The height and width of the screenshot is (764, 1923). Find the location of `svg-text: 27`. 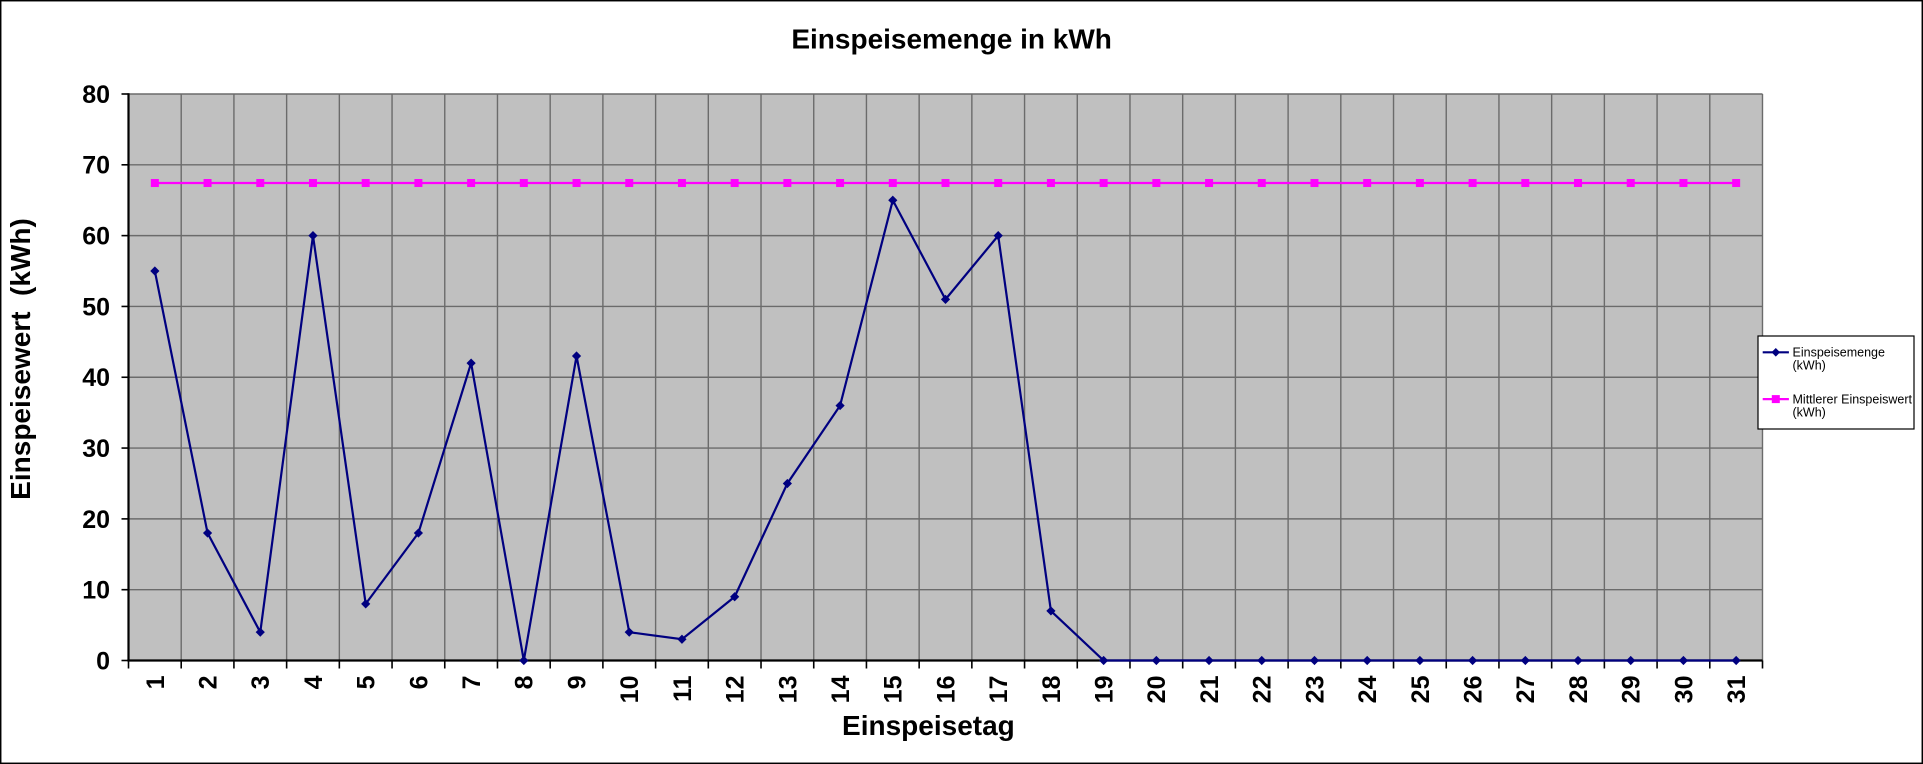

svg-text: 27 is located at coordinates (1526, 690).